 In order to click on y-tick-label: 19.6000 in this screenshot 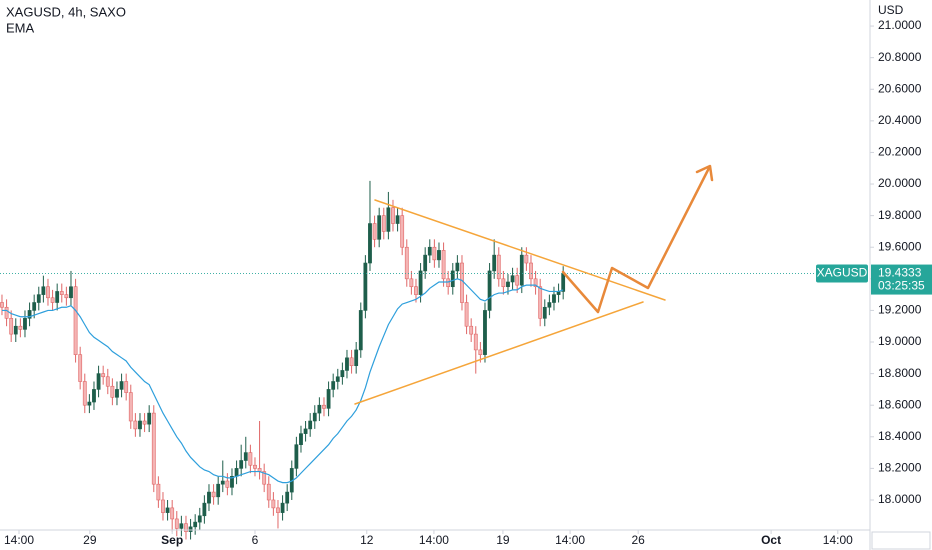, I will do `click(900, 246)`.